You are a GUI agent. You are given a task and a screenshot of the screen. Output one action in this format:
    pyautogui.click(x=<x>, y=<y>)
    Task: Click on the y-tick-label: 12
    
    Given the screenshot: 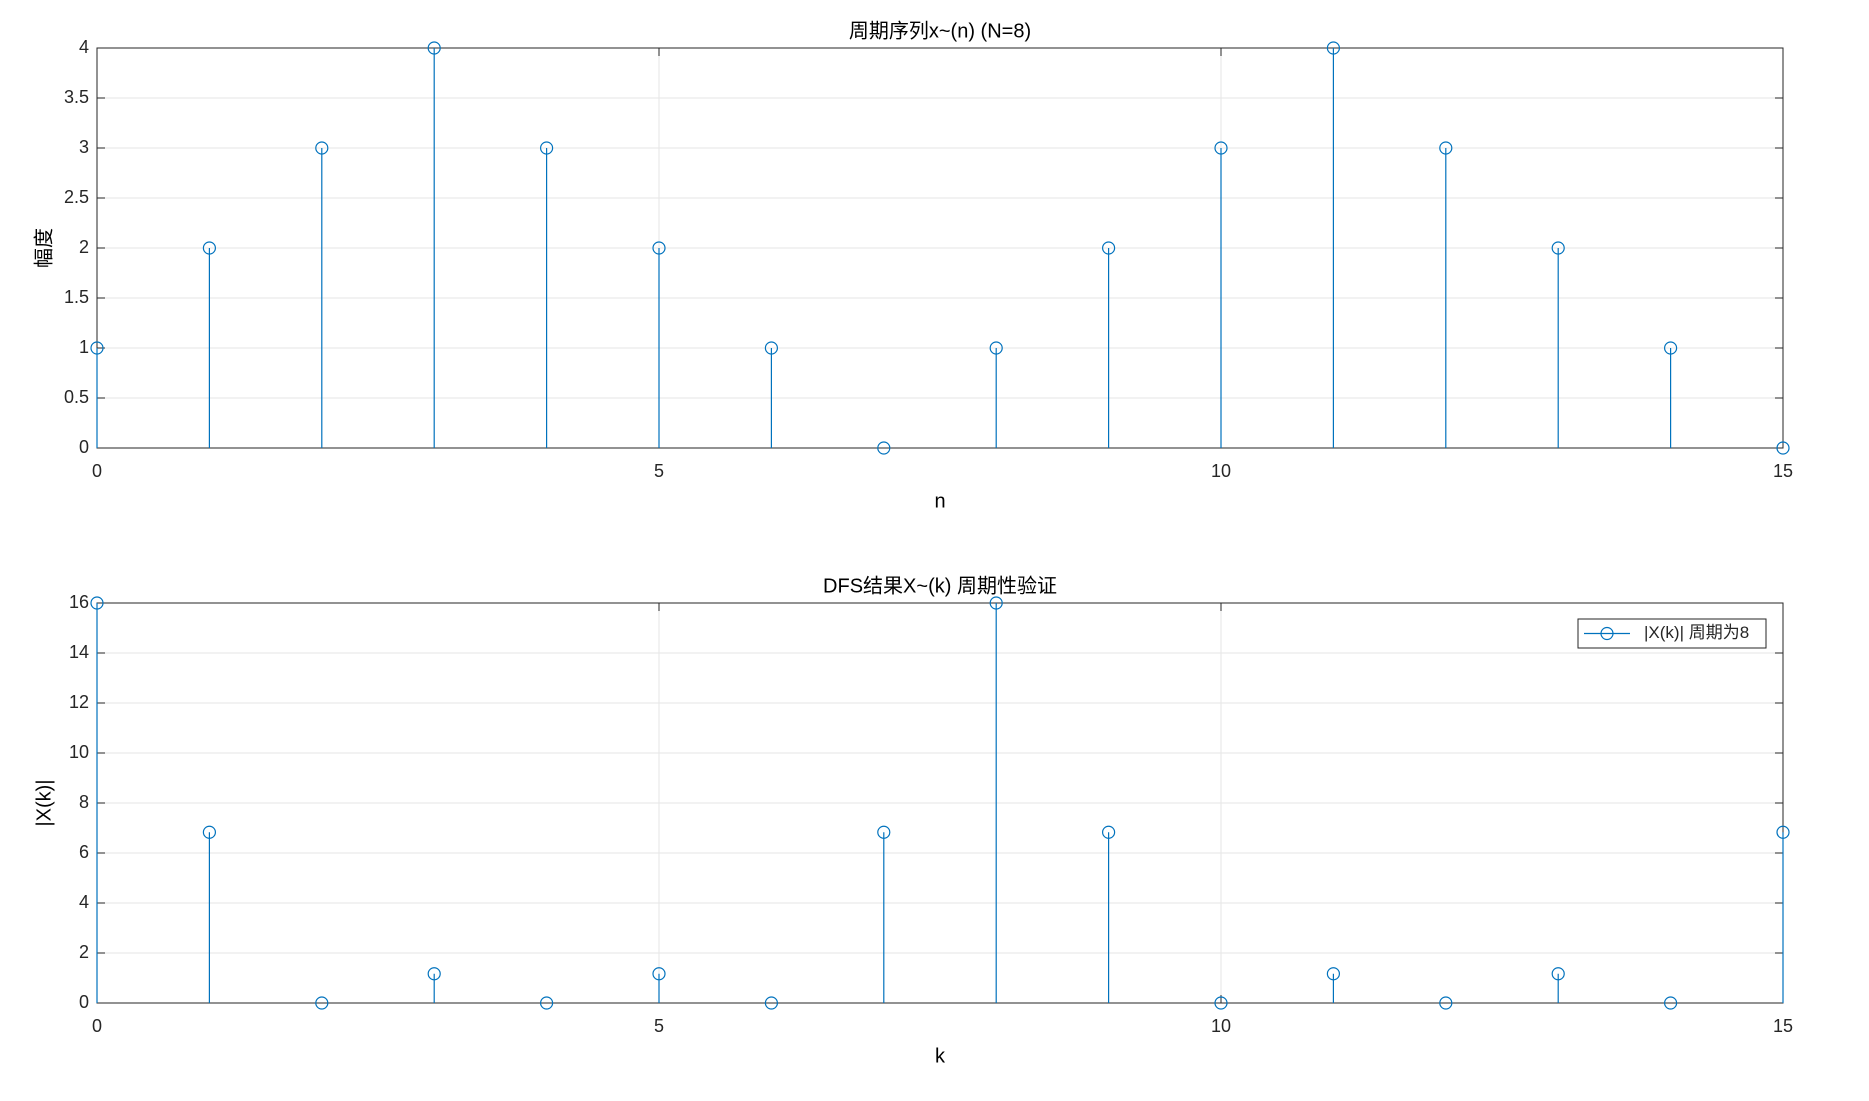 What is the action you would take?
    pyautogui.click(x=79, y=702)
    